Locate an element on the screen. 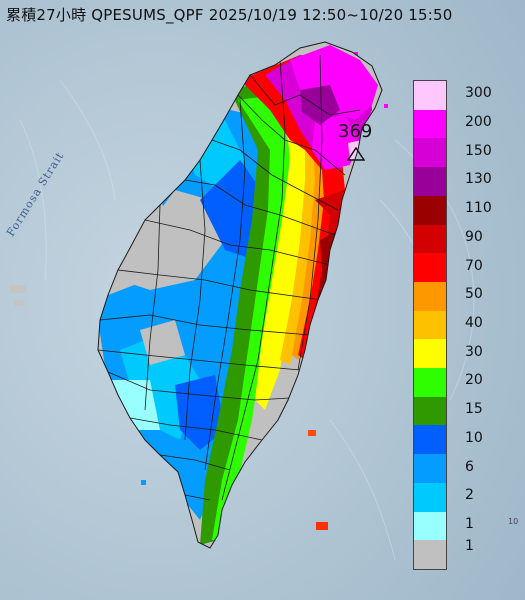  legend-label: 2 is located at coordinates (469, 495).